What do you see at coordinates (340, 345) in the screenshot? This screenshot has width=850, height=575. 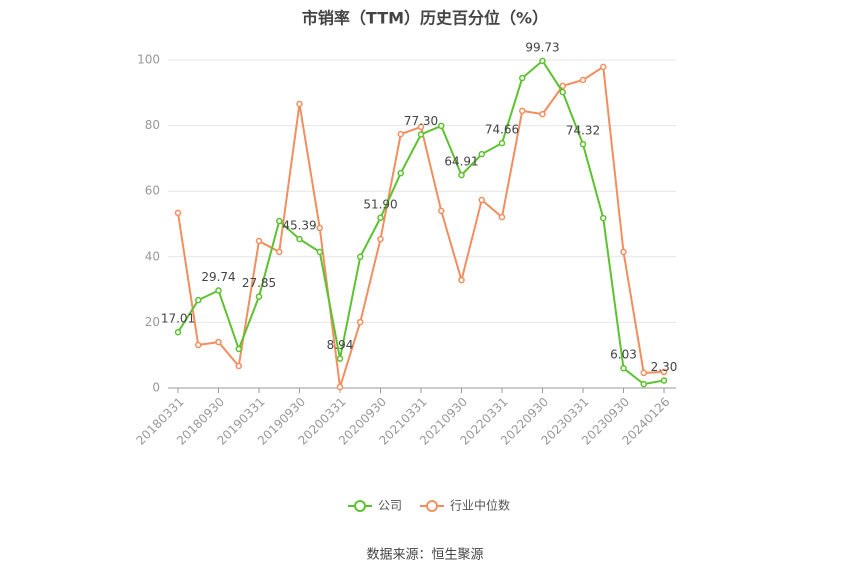 I see `value-label: 8.94` at bounding box center [340, 345].